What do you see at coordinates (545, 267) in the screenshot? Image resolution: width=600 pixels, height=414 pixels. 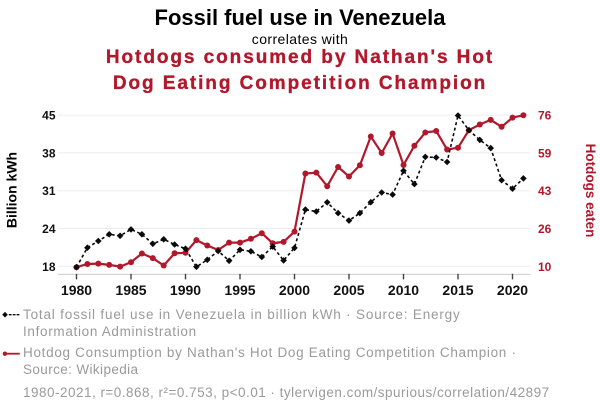 I see `svg-text: 10` at bounding box center [545, 267].